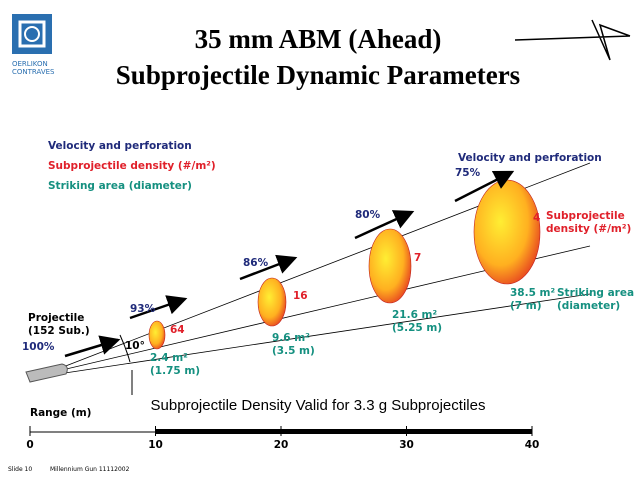  What do you see at coordinates (33, 72) in the screenshot?
I see `logo-text: CONTRAVES` at bounding box center [33, 72].